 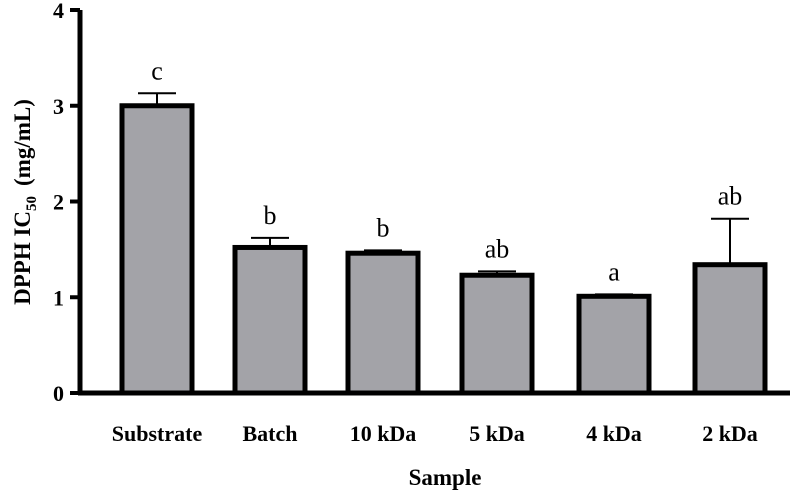 What do you see at coordinates (58, 202) in the screenshot?
I see `y-tick-label-2: 2` at bounding box center [58, 202].